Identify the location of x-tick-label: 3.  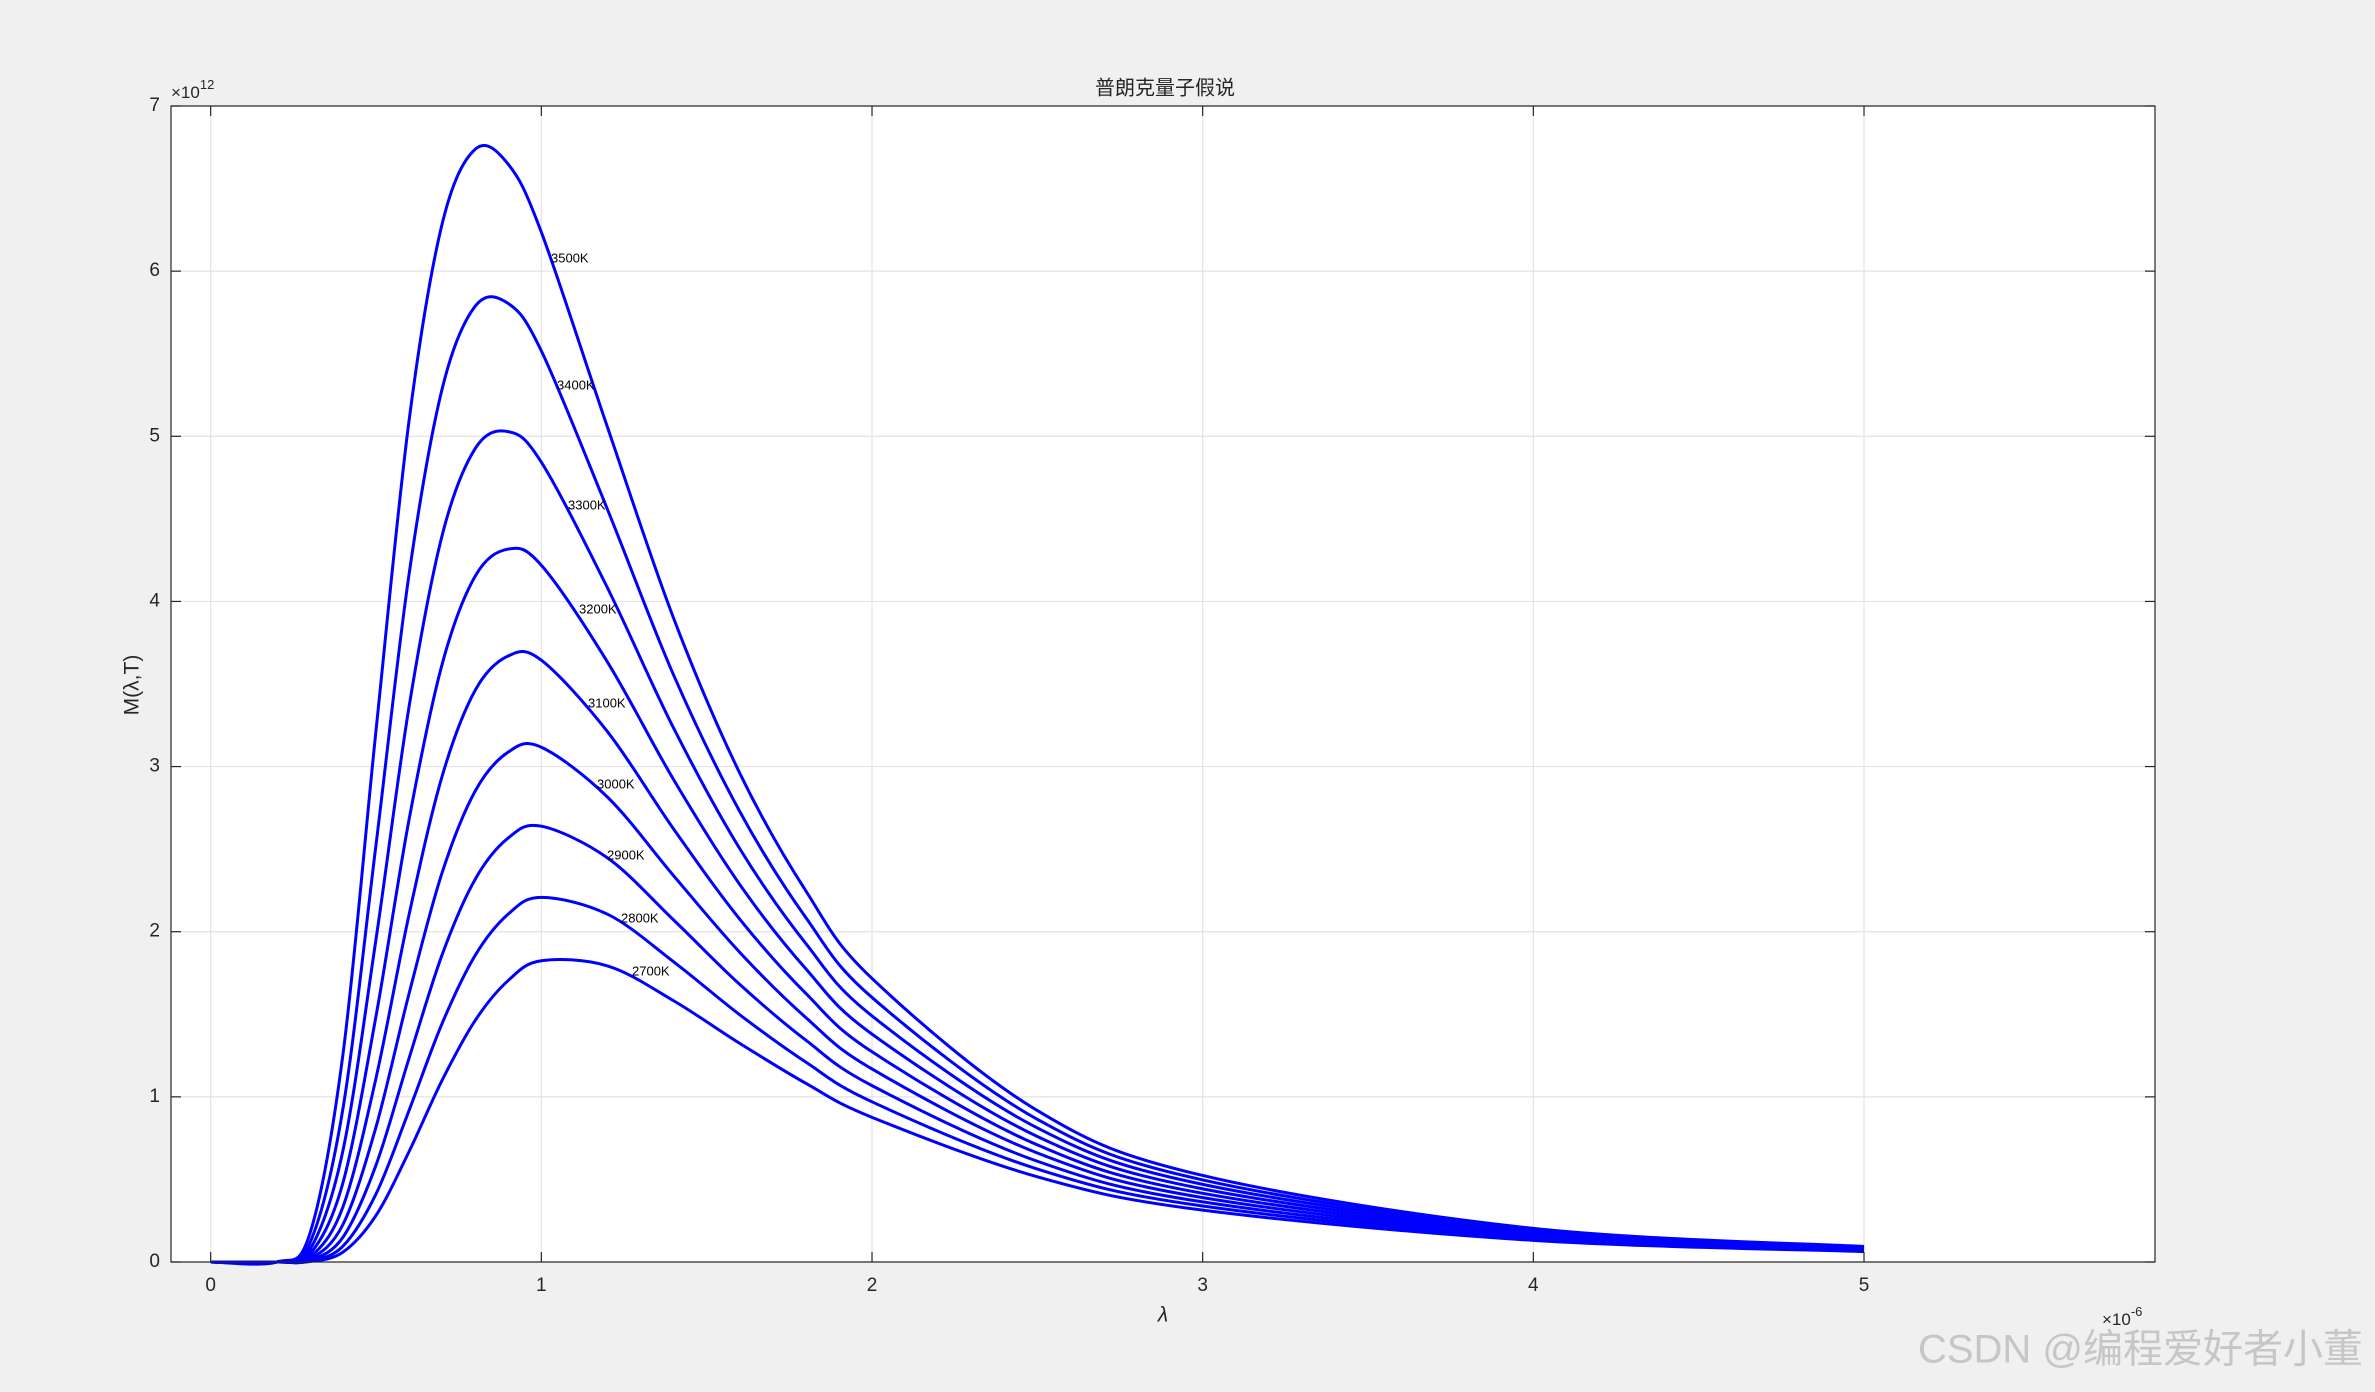
(1202, 1285).